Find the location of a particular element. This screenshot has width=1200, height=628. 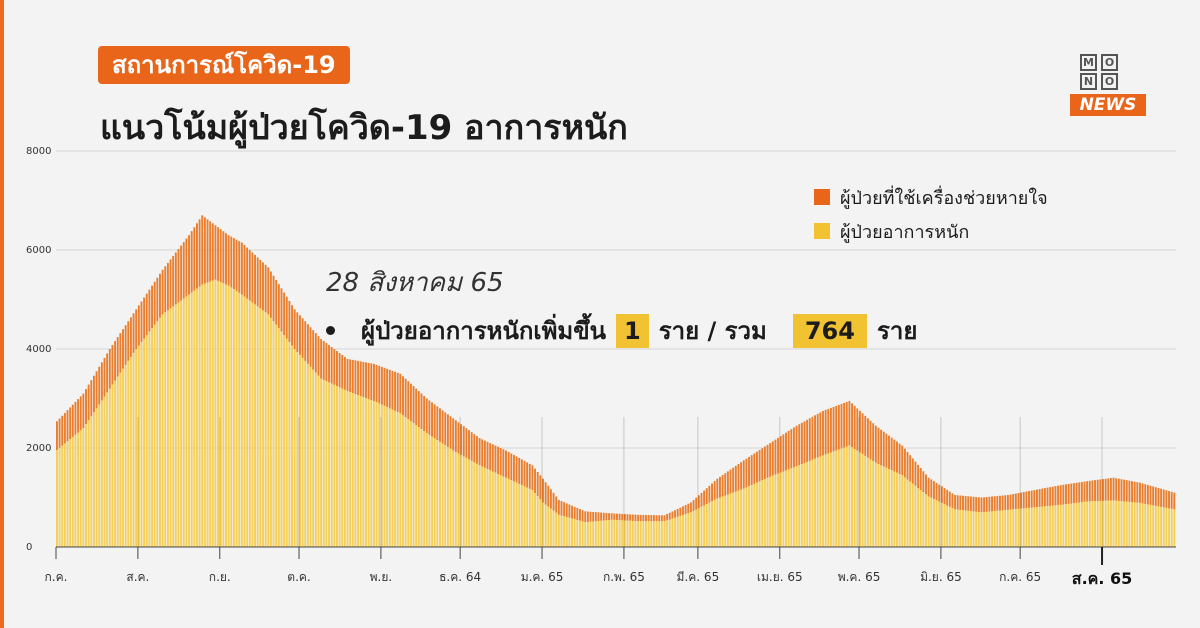

annotation-unit1: ราย / รวม is located at coordinates (712, 331).